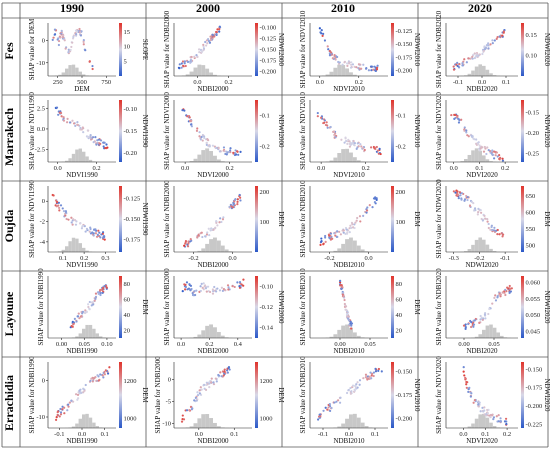 Image resolution: width=550 pixels, height=449 pixels. I want to click on colorbar-label: NDWI2020, so click(546, 395).